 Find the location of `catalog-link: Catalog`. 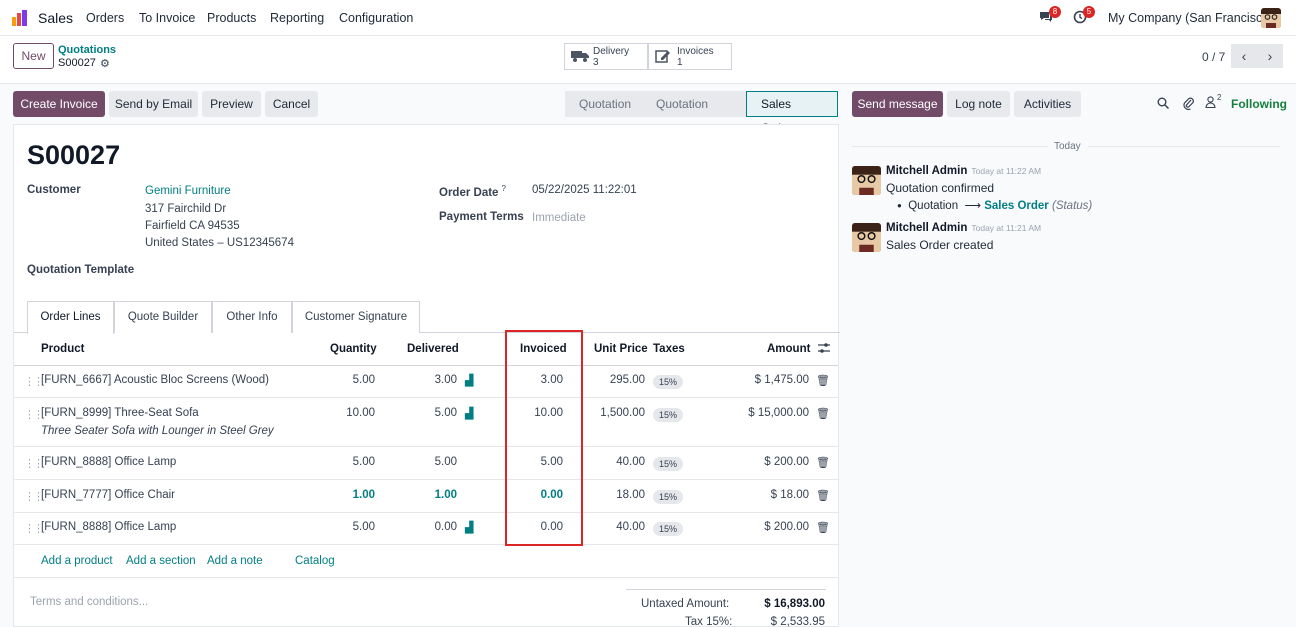

catalog-link: Catalog is located at coordinates (315, 561).